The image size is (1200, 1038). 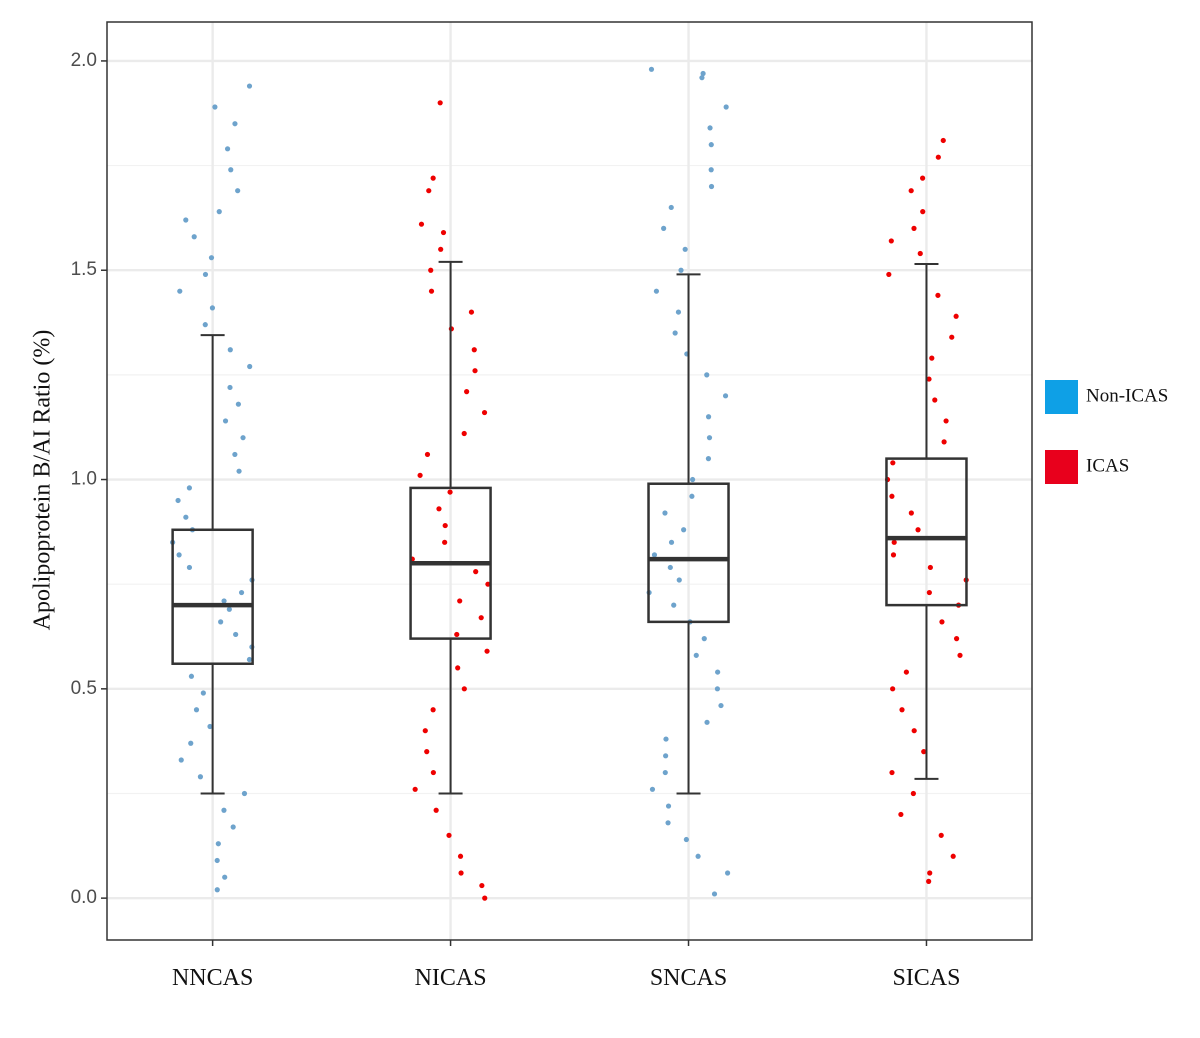 I want to click on y-tick-label: 1.0, so click(x=84, y=479).